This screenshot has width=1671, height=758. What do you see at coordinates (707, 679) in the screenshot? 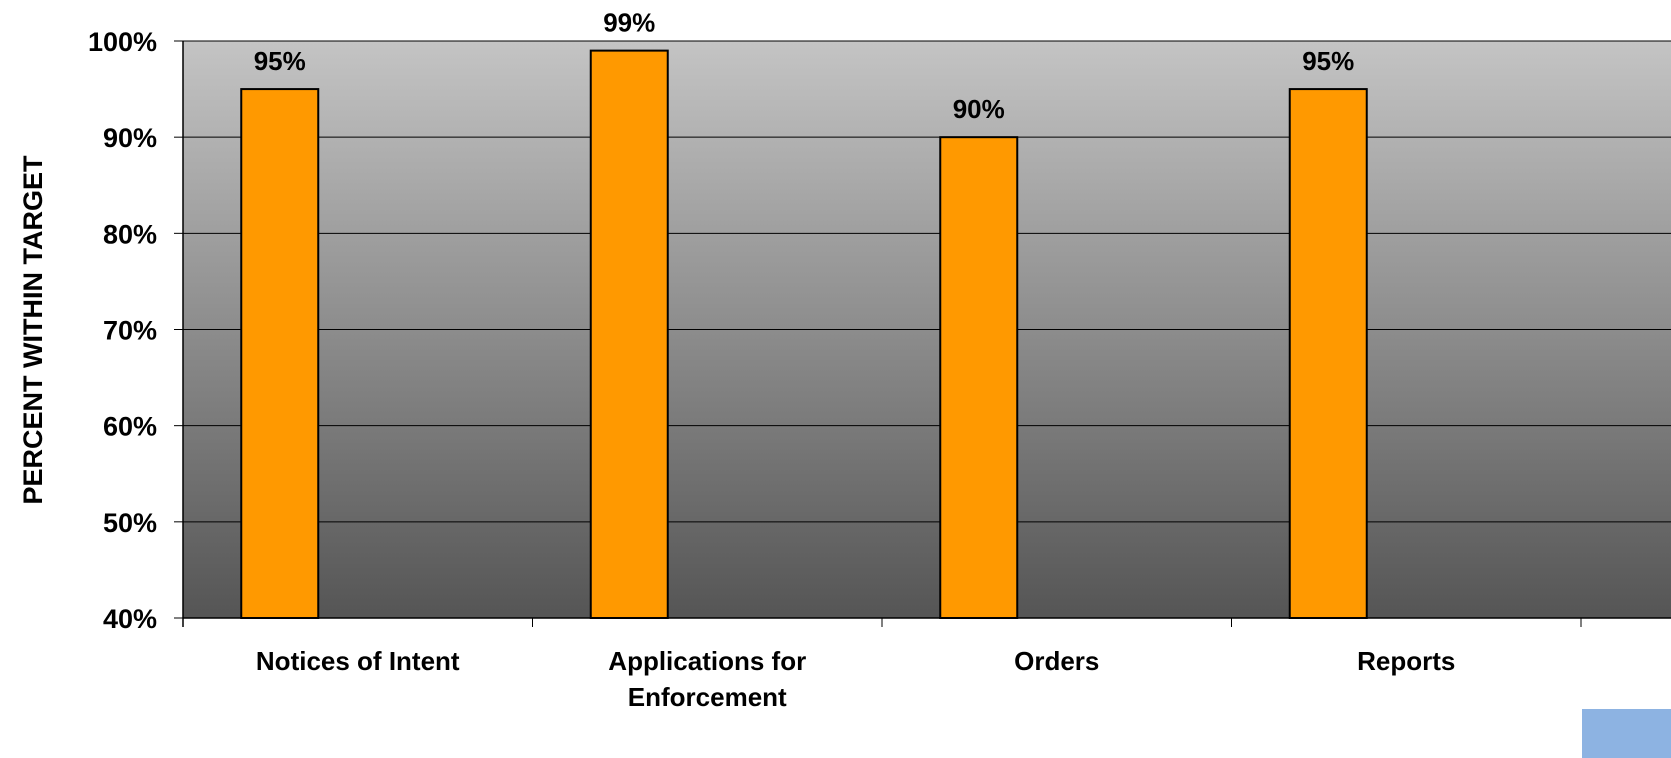
I see `category-label: Applications for Enforcement` at bounding box center [707, 679].